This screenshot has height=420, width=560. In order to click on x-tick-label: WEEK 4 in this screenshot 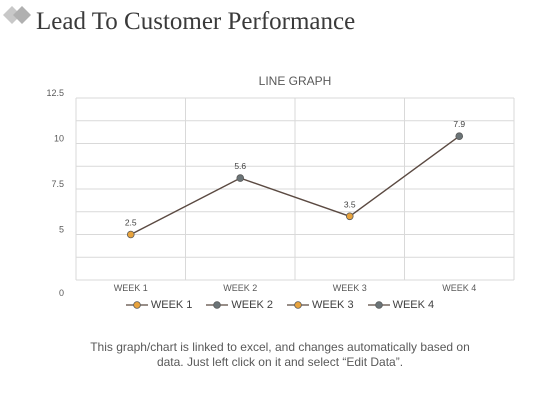, I will do `click(459, 288)`.